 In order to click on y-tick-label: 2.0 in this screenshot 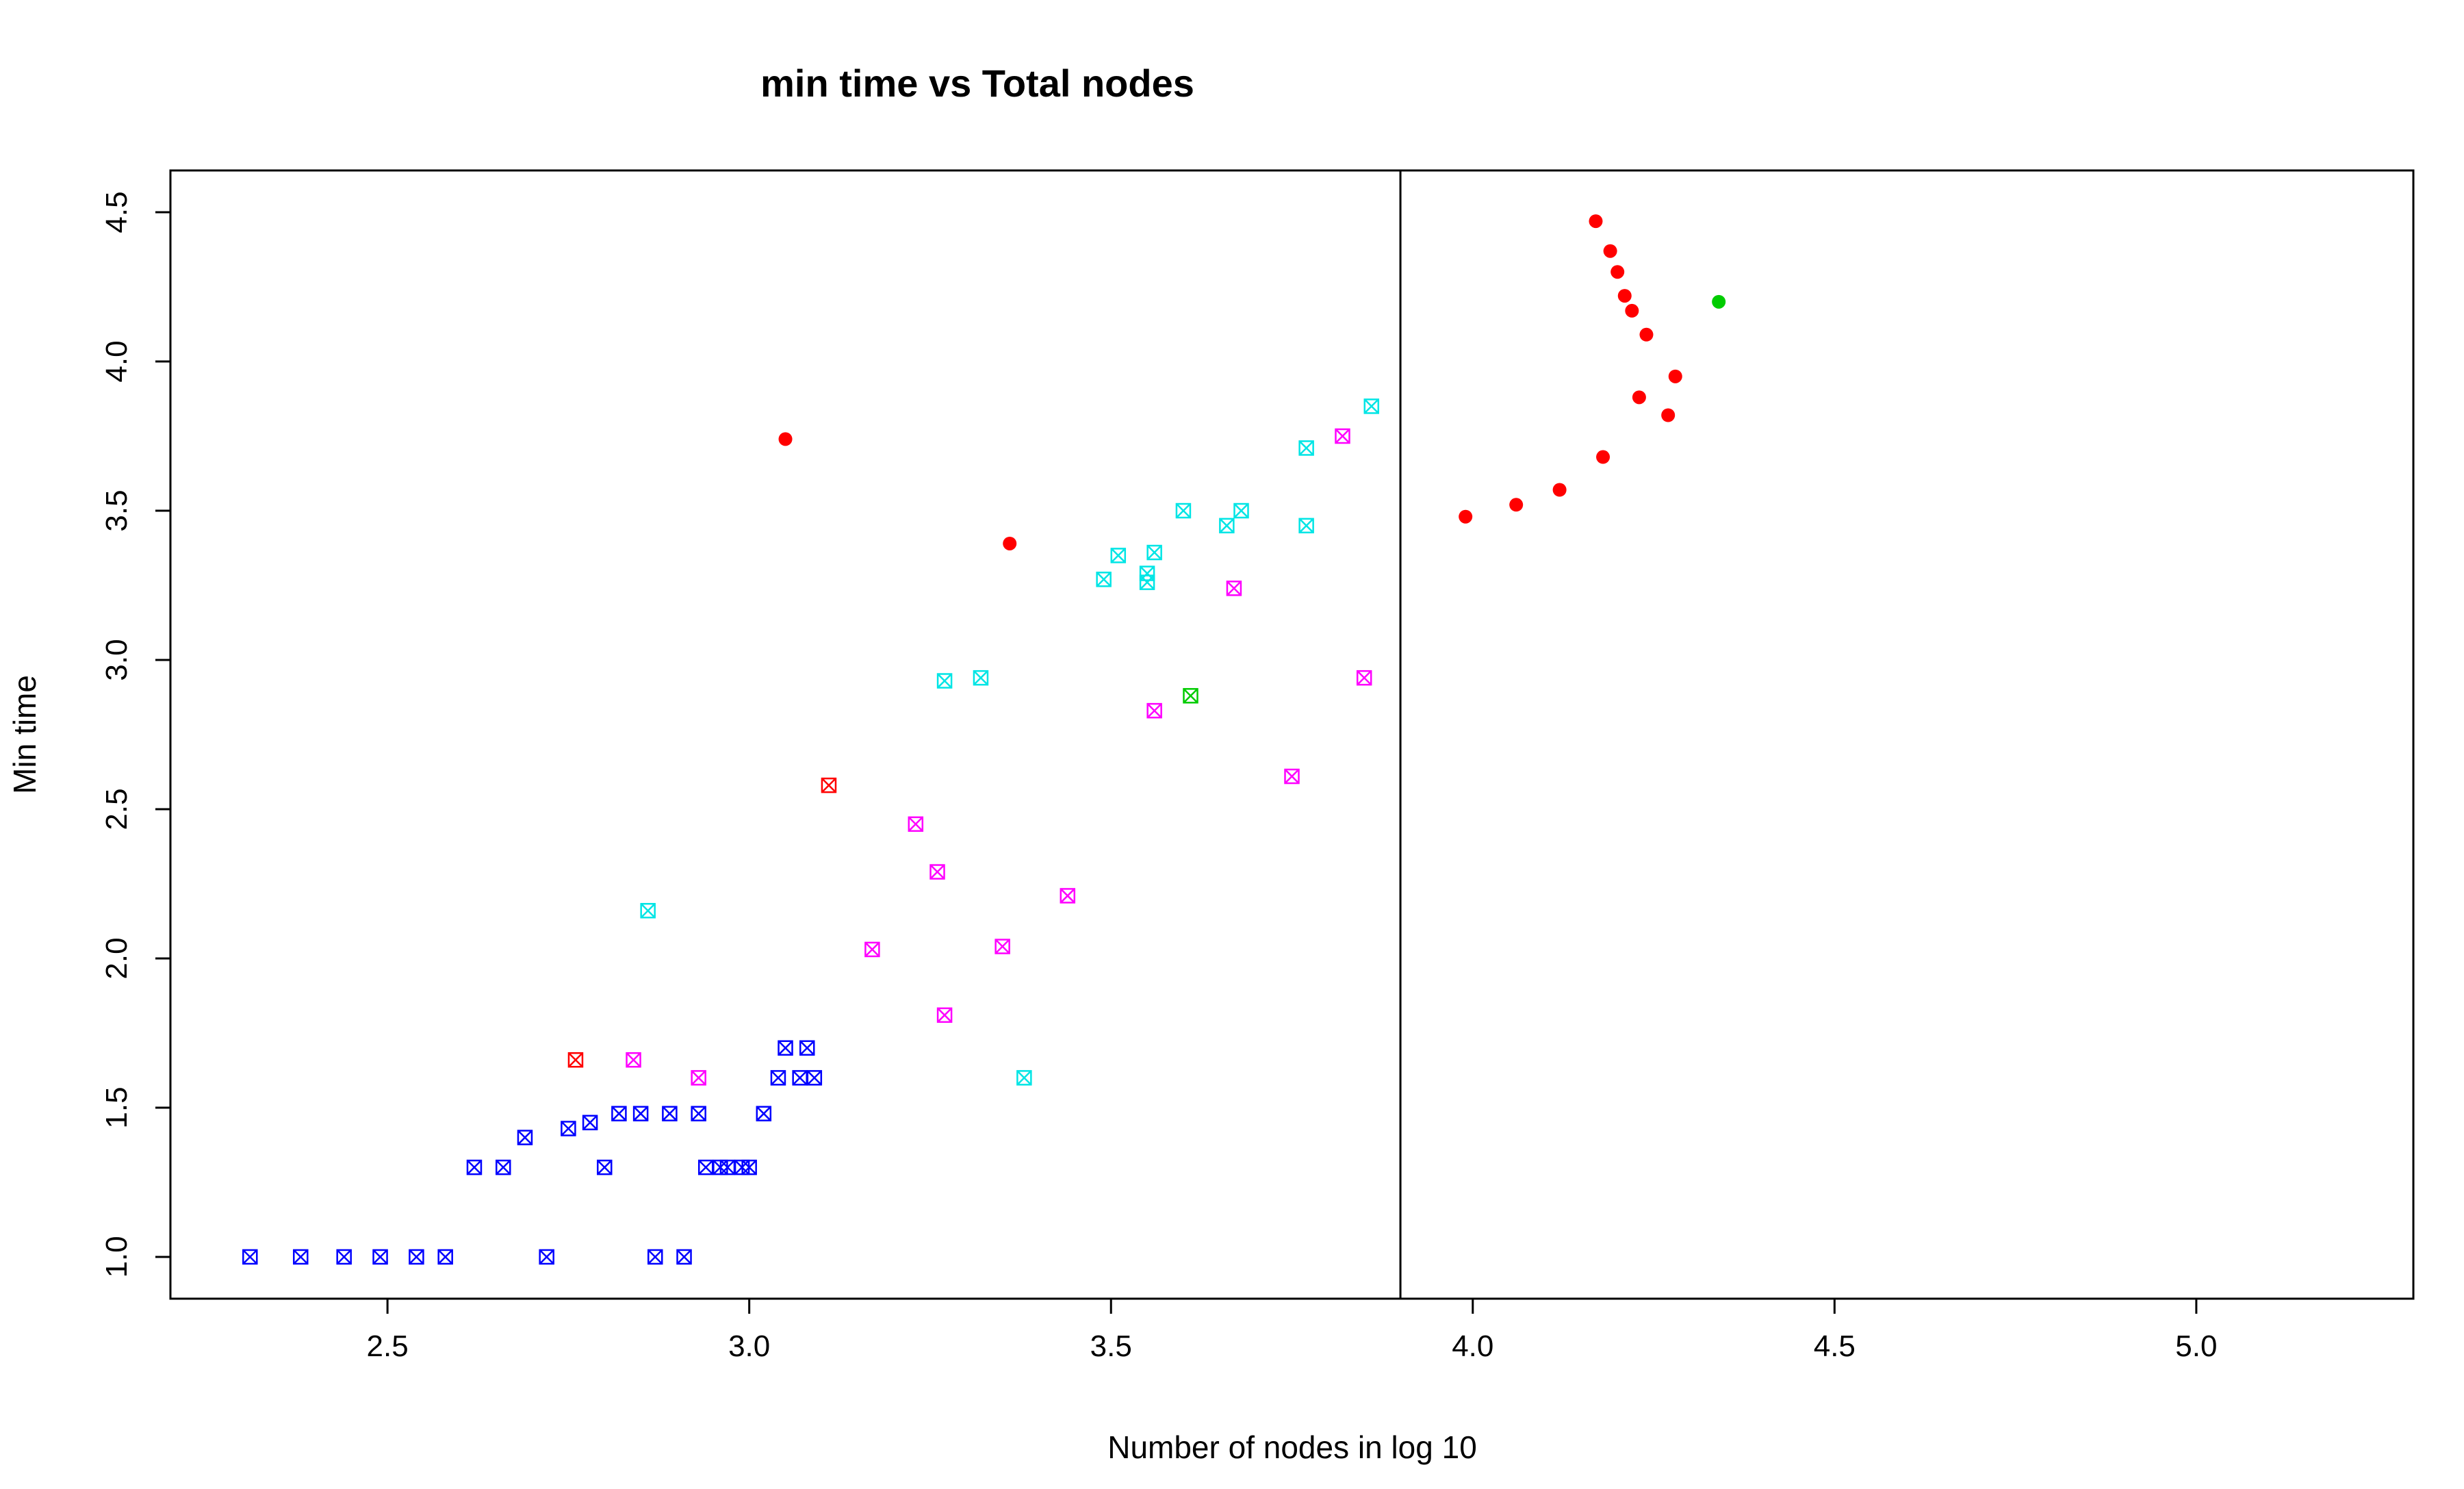, I will do `click(117, 958)`.